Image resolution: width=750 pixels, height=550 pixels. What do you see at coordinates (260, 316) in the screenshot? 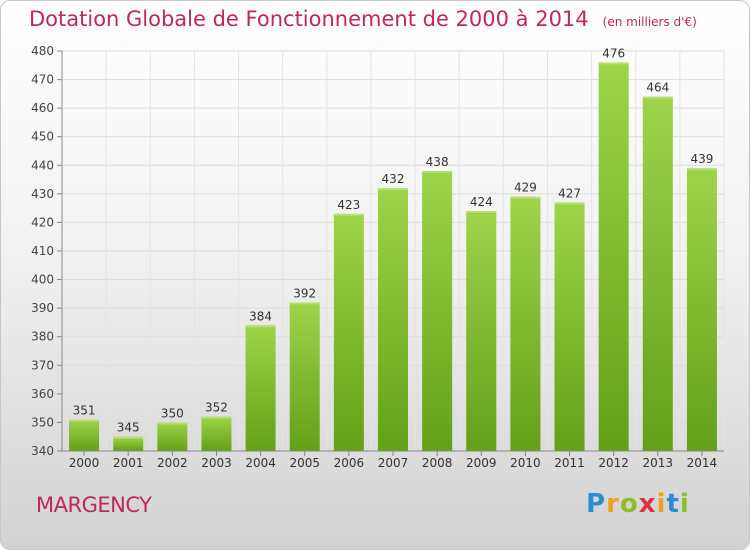
I see `data-label: 384` at bounding box center [260, 316].